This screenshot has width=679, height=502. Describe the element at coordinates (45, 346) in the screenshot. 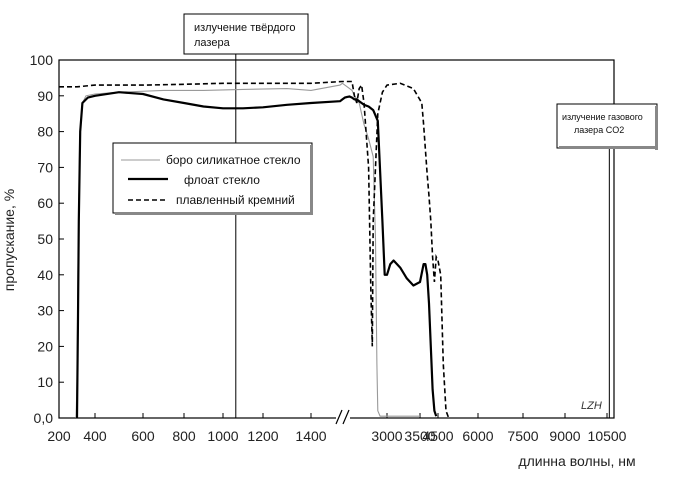

I see `y-tick-label: 20` at that location.